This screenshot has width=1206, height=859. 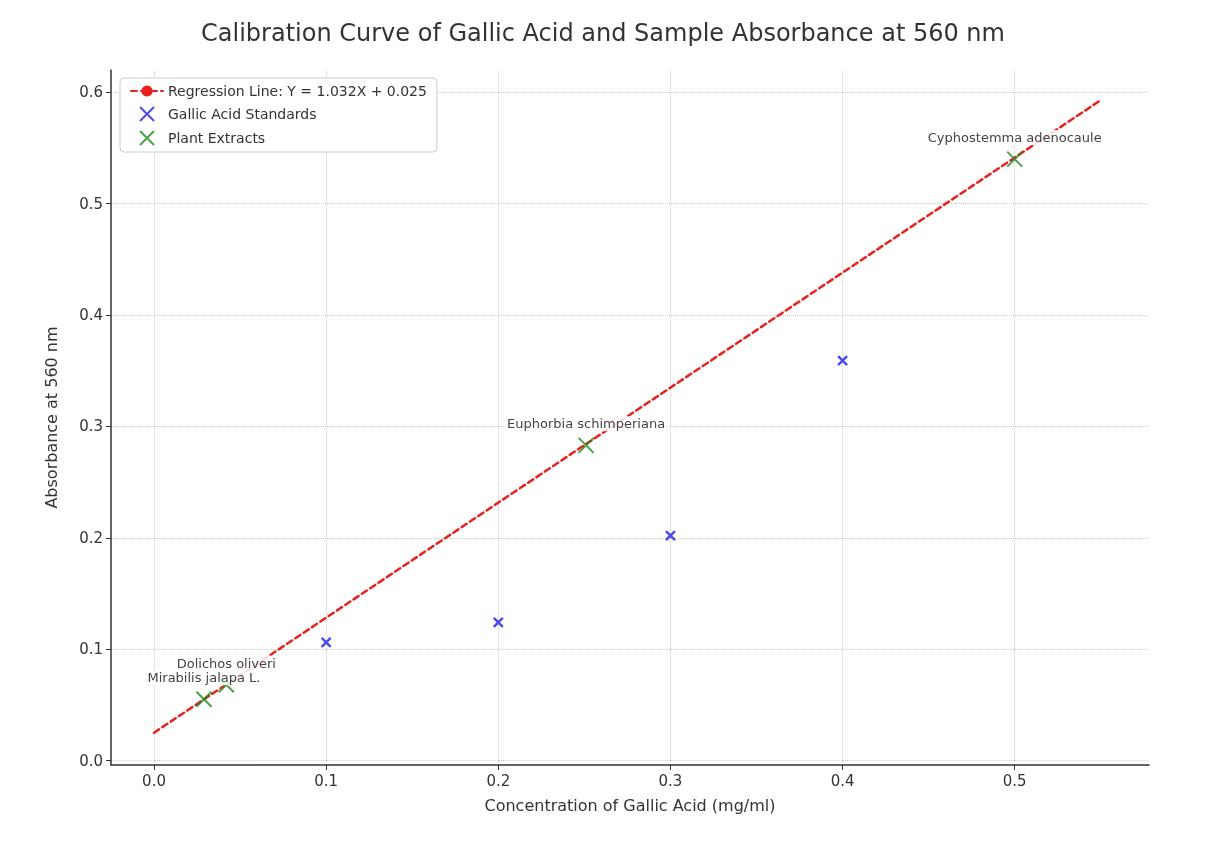 I want to click on legend-label: Regression Line: Y = 1.032X + 0.025, so click(x=297, y=91).